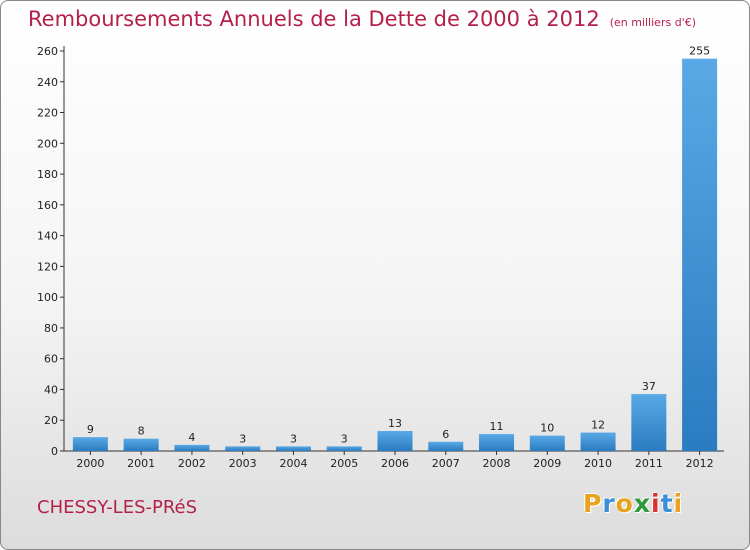 Image resolution: width=750 pixels, height=550 pixels. What do you see at coordinates (497, 463) in the screenshot?
I see `x-tick-label: 2008` at bounding box center [497, 463].